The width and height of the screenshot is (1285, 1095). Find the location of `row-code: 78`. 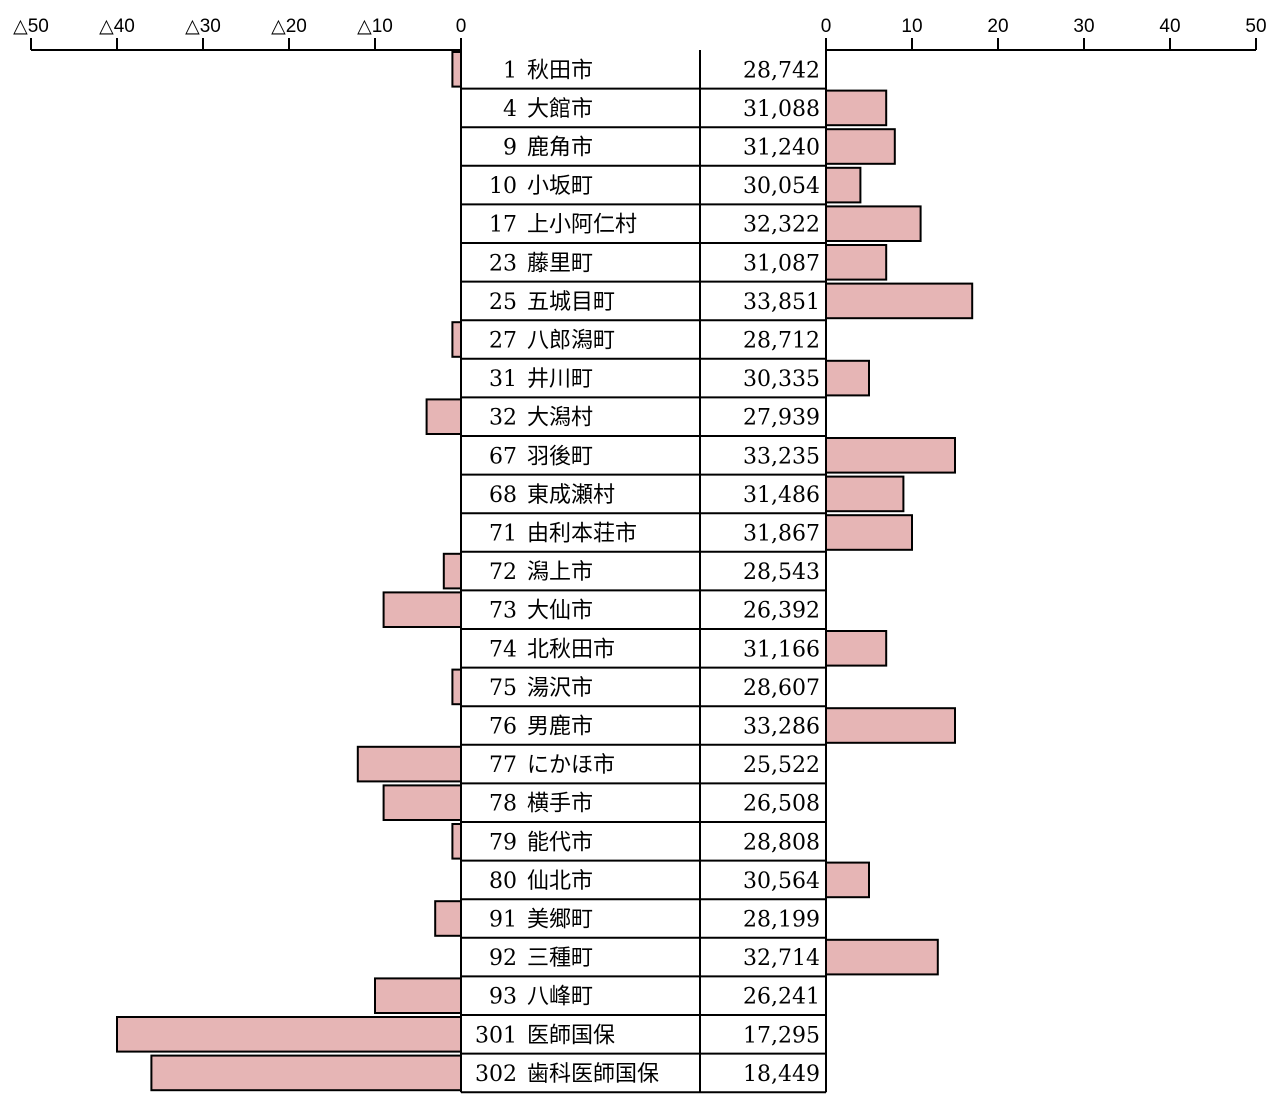

row-code: 78 is located at coordinates (503, 804).